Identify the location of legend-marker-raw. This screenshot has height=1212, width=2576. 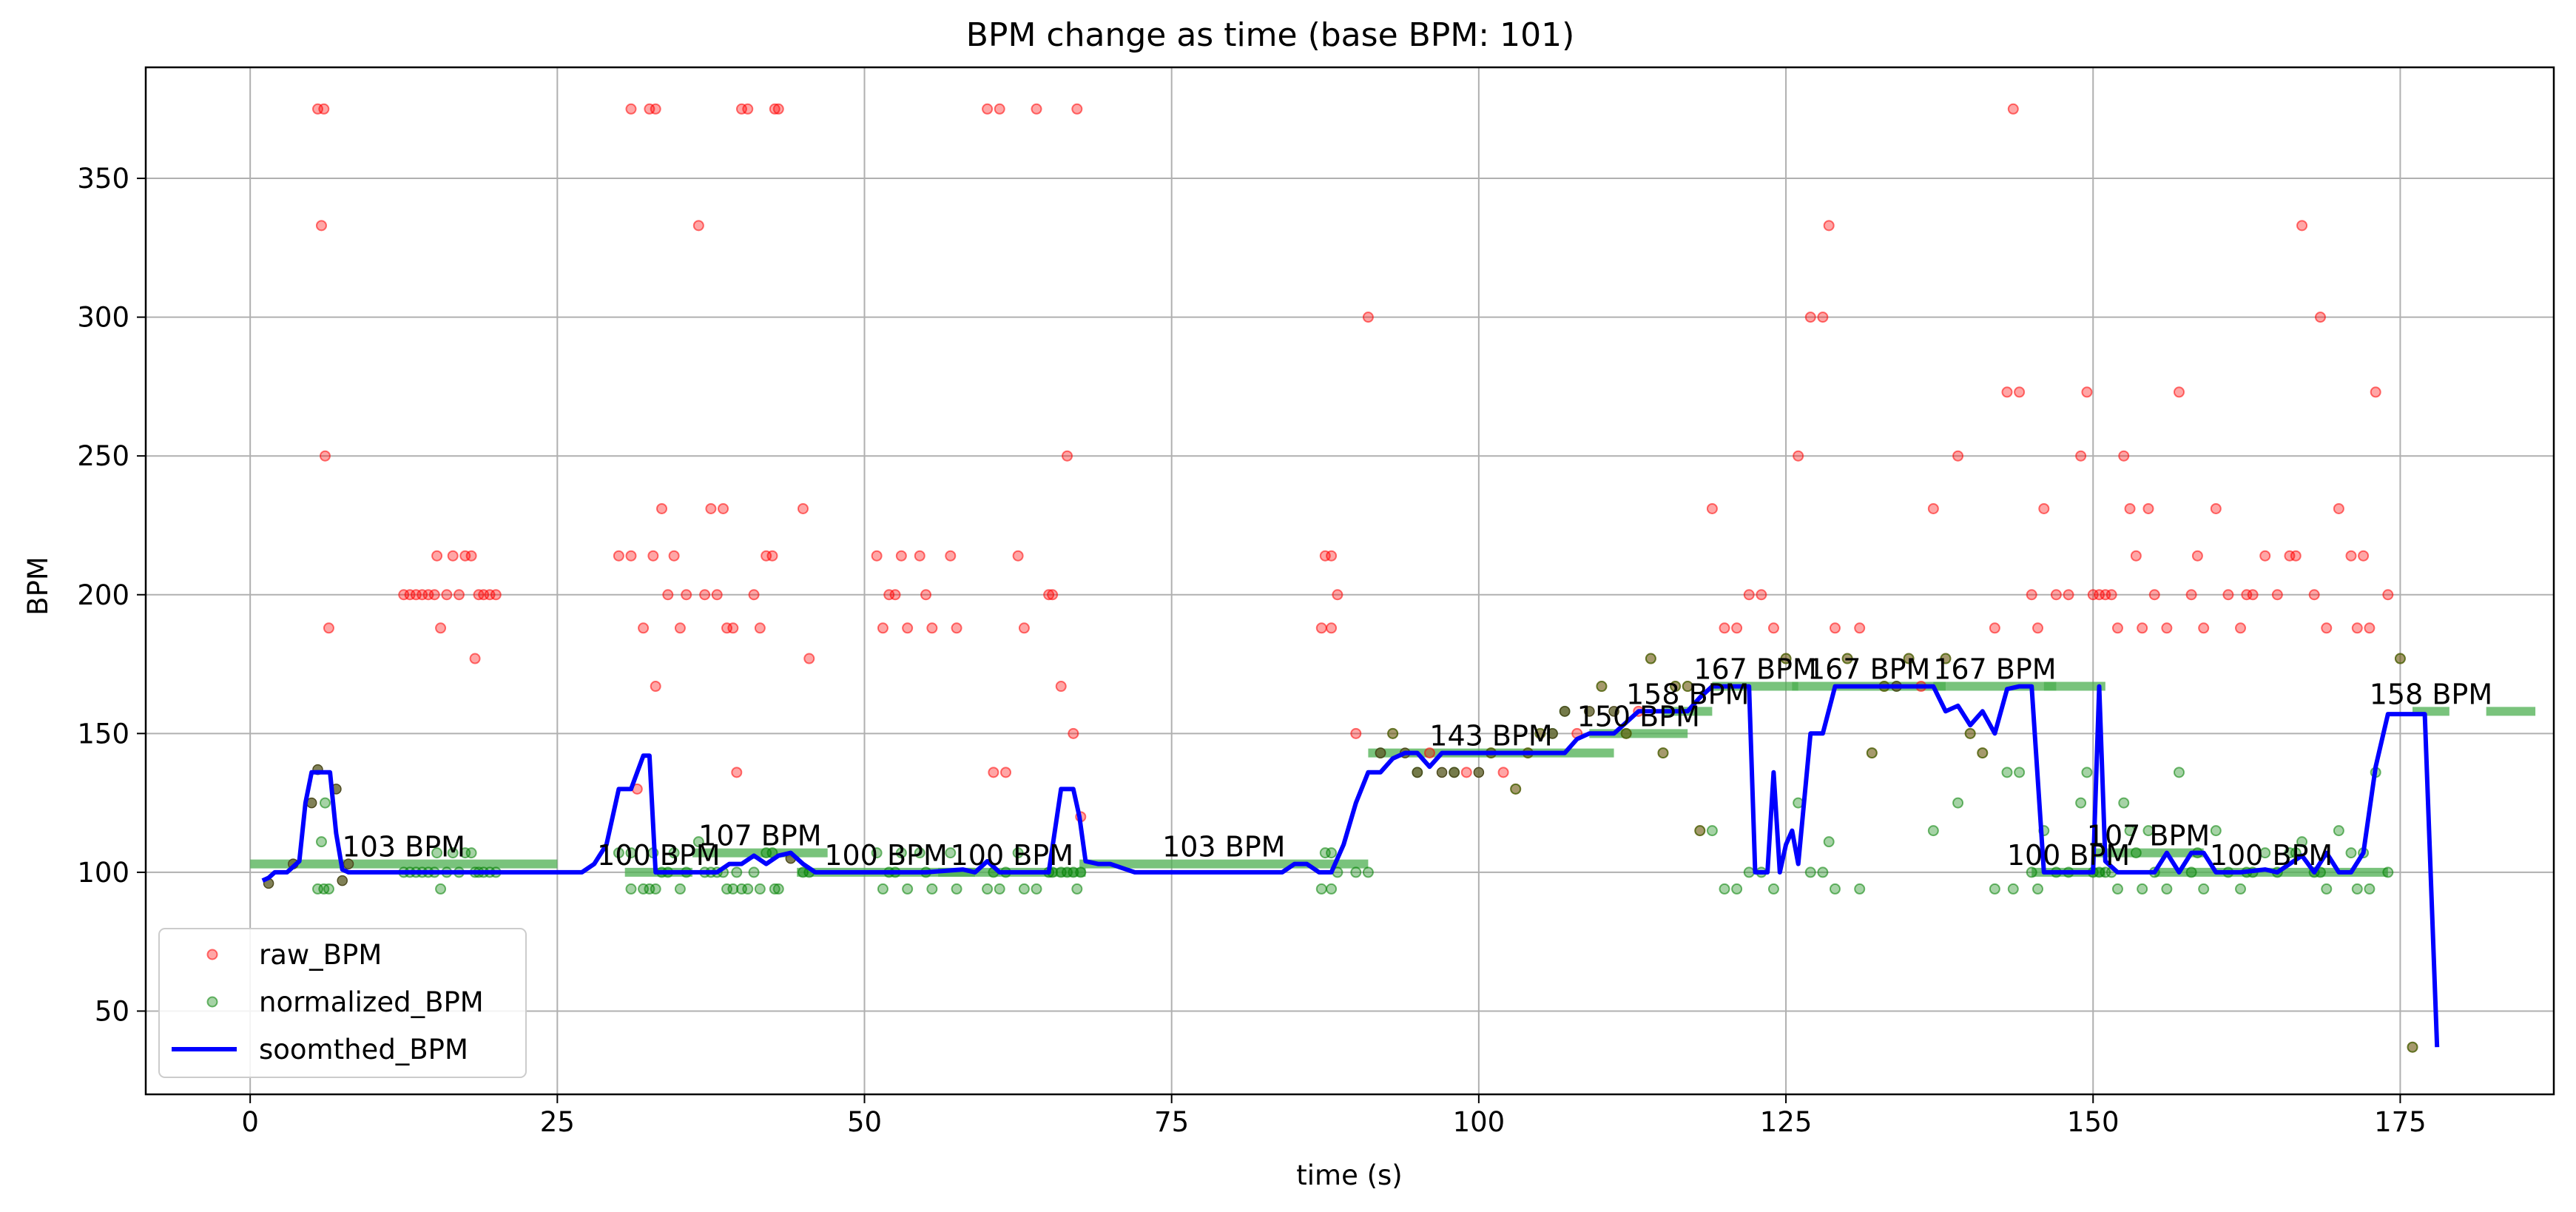
(212, 955).